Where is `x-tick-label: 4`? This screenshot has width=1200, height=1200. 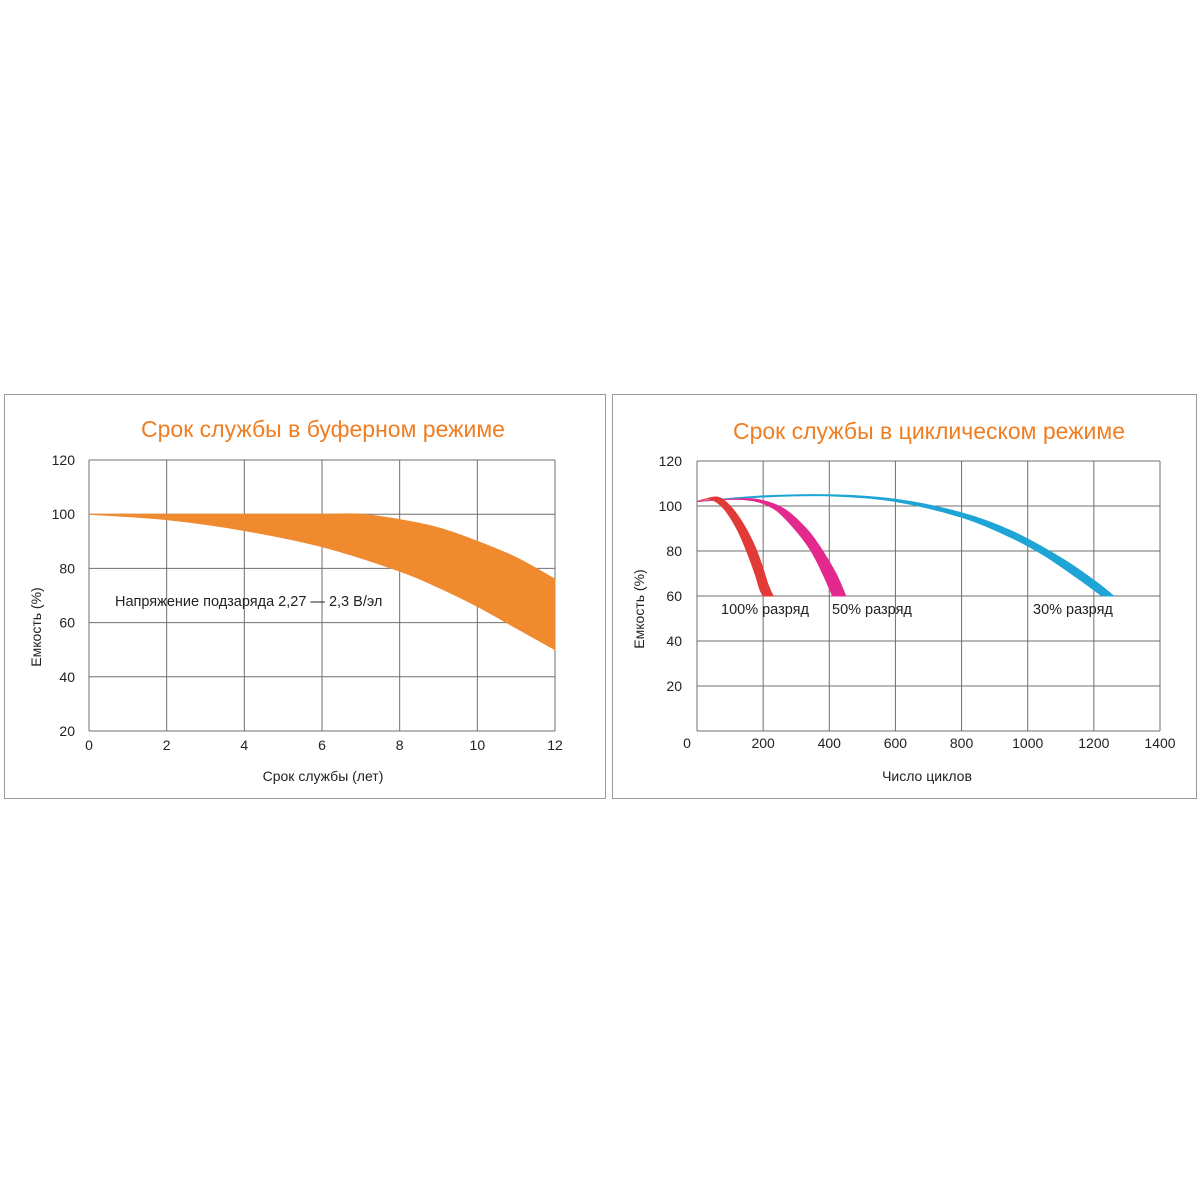 x-tick-label: 4 is located at coordinates (244, 745).